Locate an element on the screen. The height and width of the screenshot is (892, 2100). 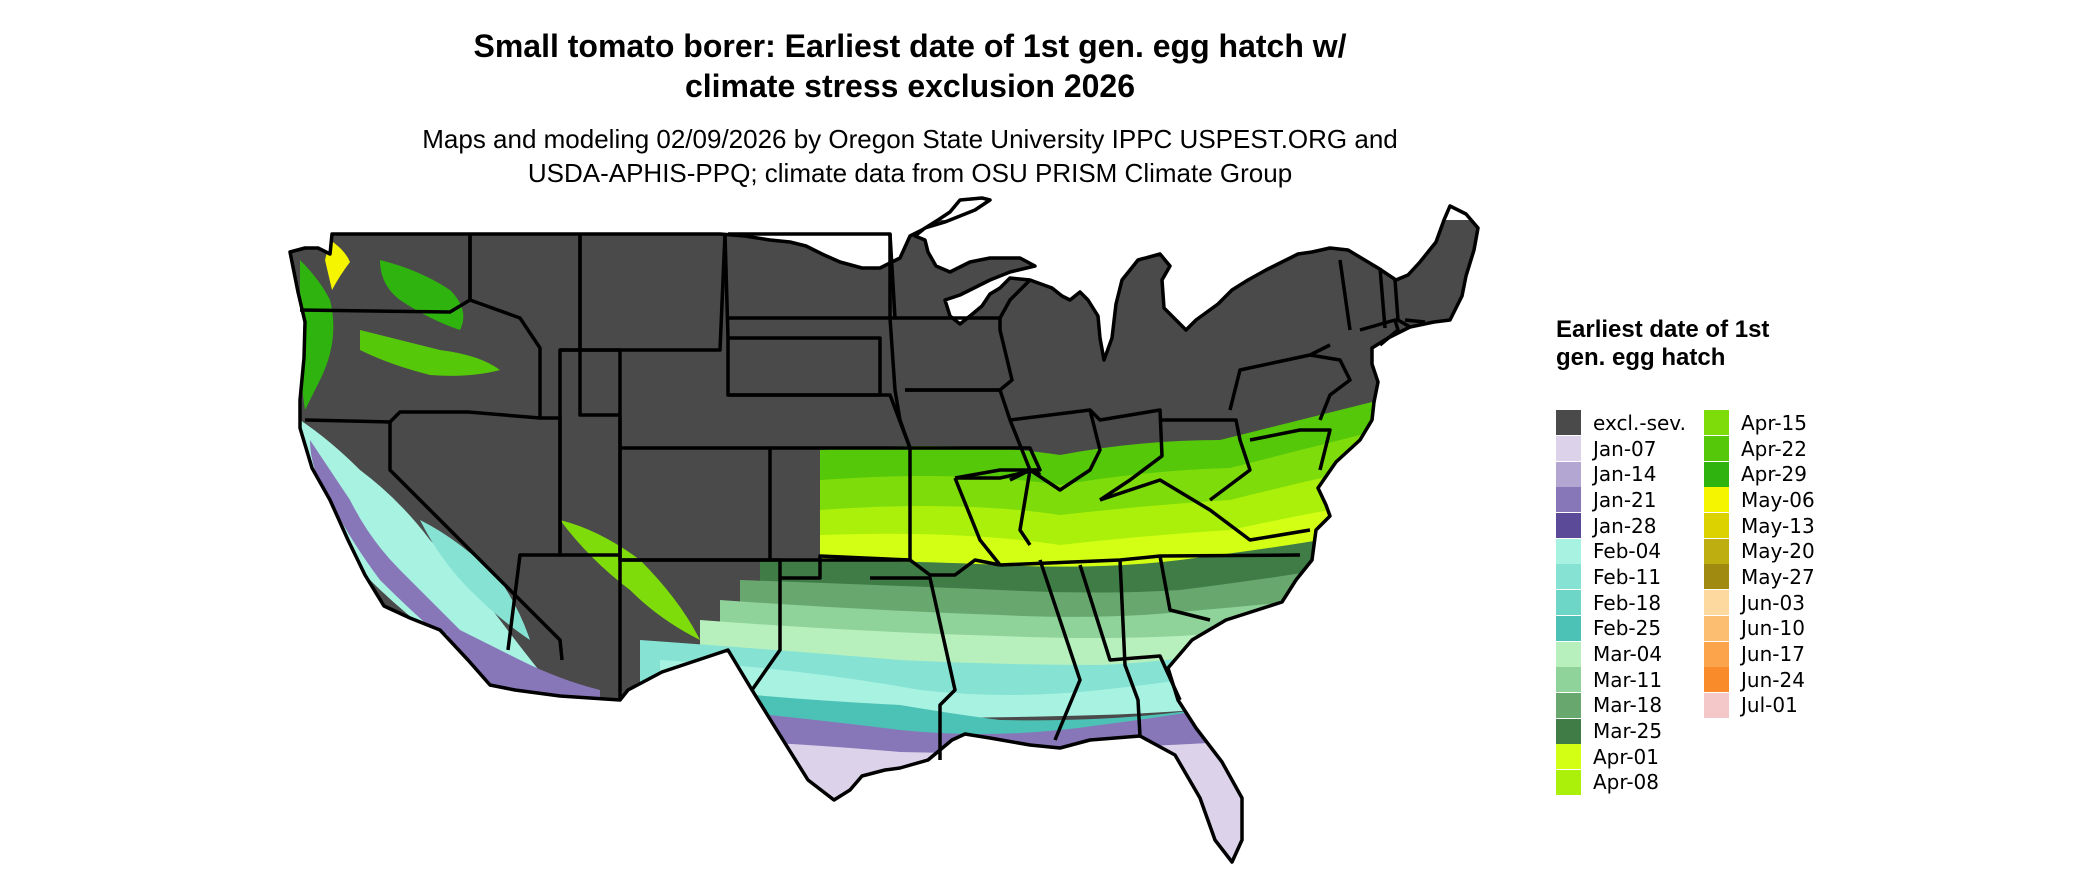
legend-item: Jul-01 is located at coordinates (1759, 705).